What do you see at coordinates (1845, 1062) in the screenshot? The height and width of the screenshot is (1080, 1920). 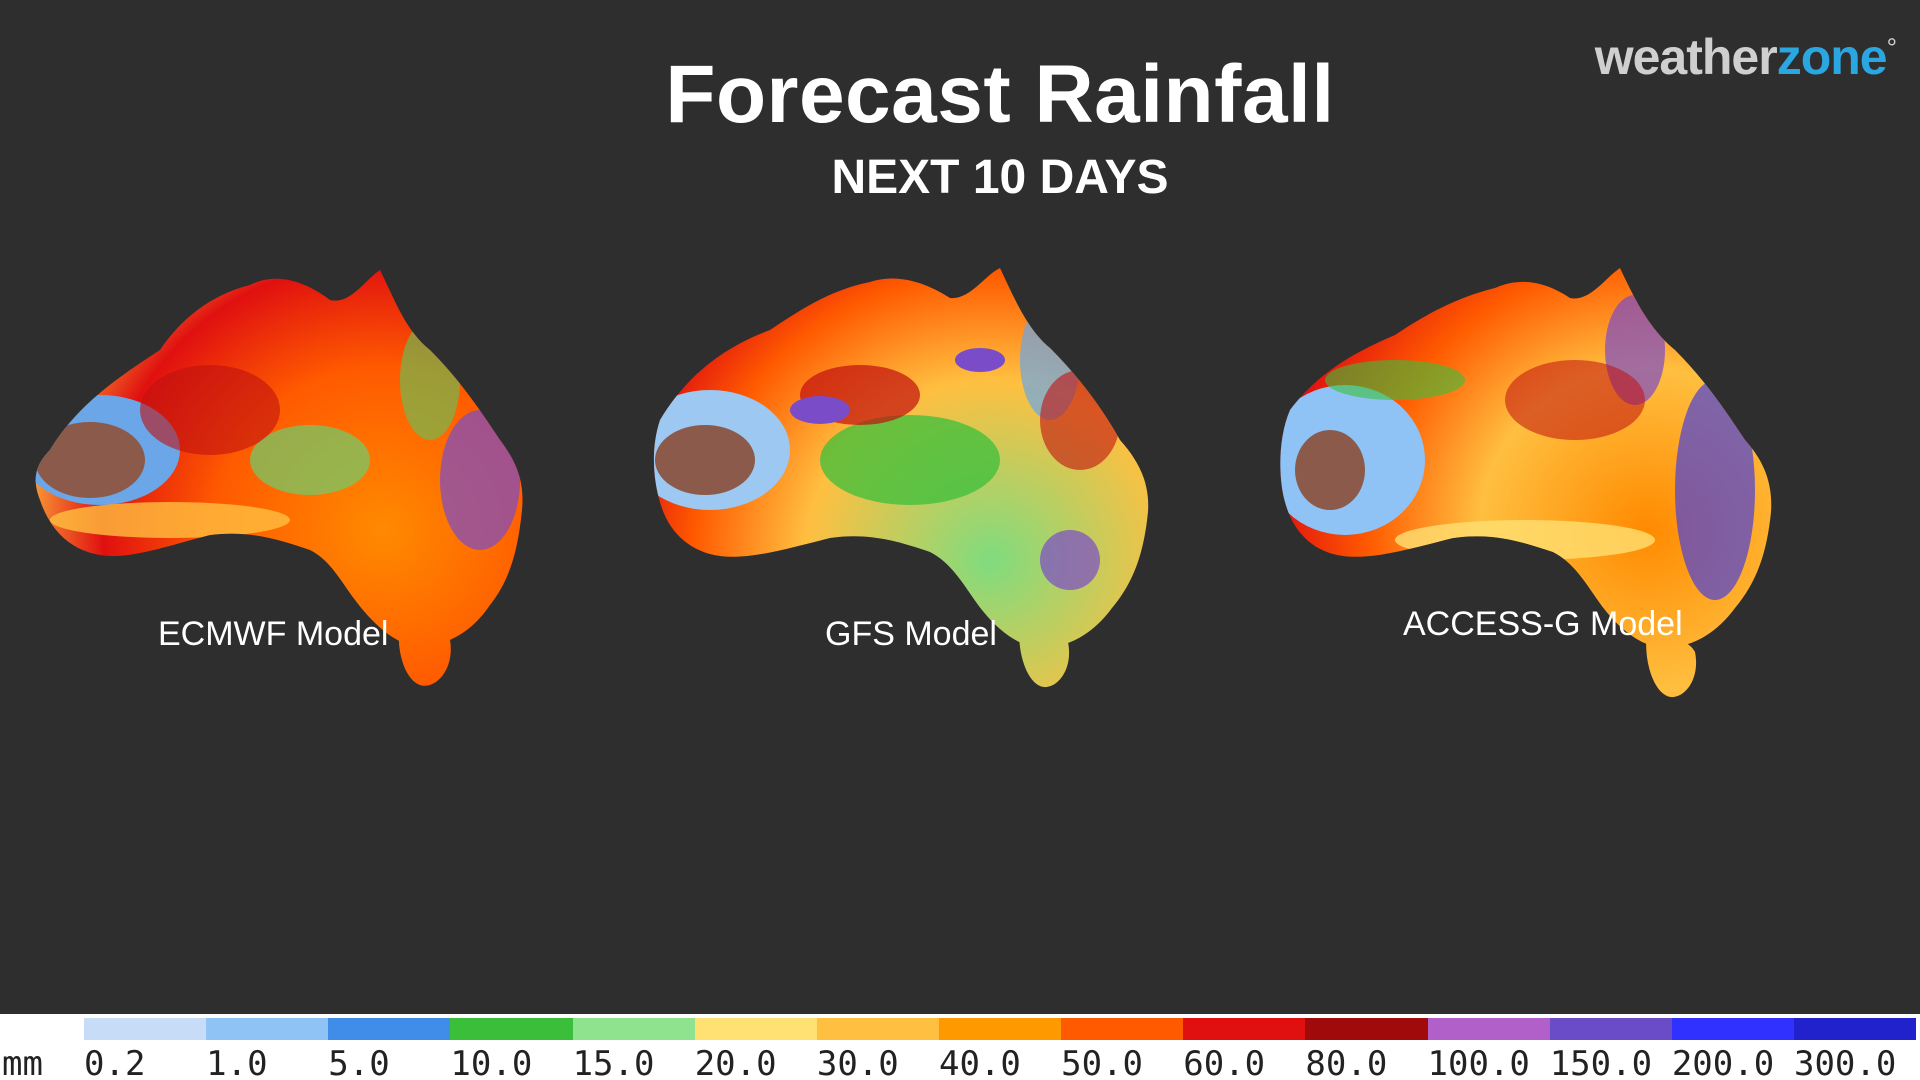 I see `legend-tick: 300.0` at bounding box center [1845, 1062].